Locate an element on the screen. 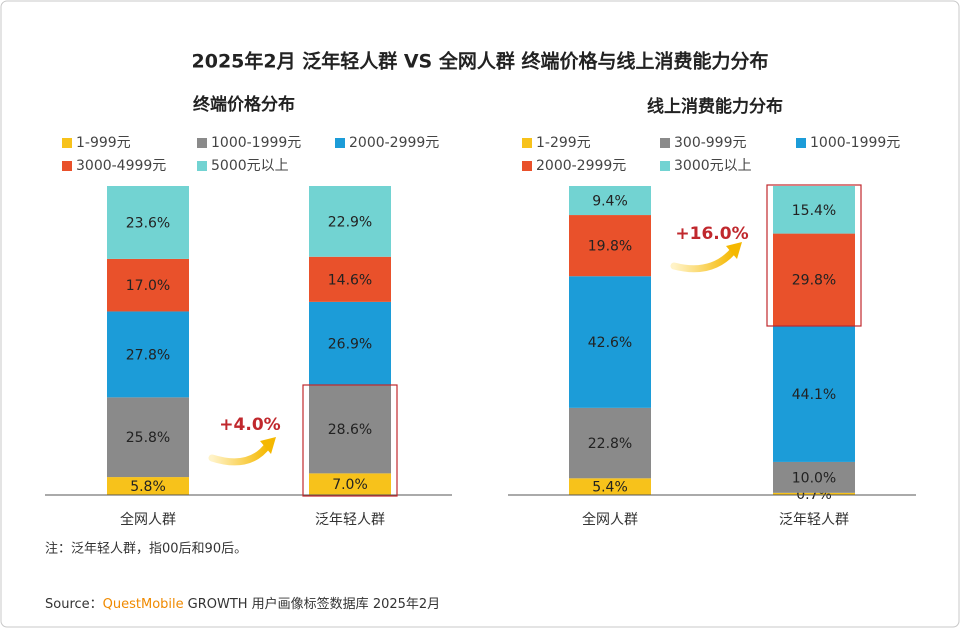 This screenshot has height=632, width=960. annotation: +16.0% is located at coordinates (711, 234).